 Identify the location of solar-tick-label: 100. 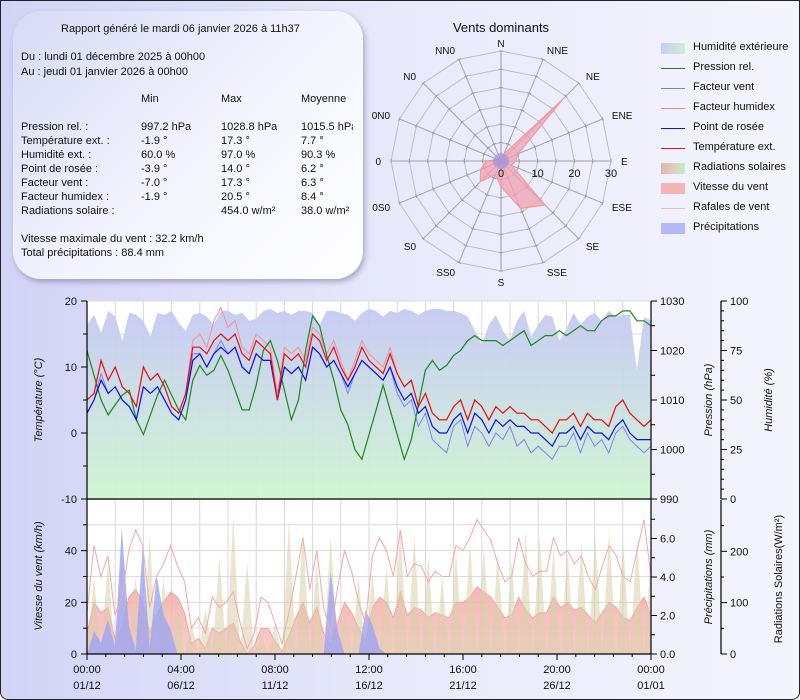
(739, 604).